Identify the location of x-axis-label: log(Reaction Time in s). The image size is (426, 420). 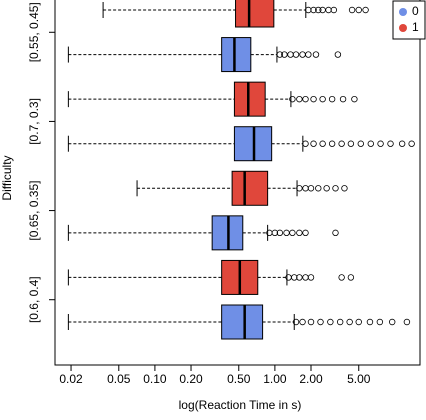
(240, 405).